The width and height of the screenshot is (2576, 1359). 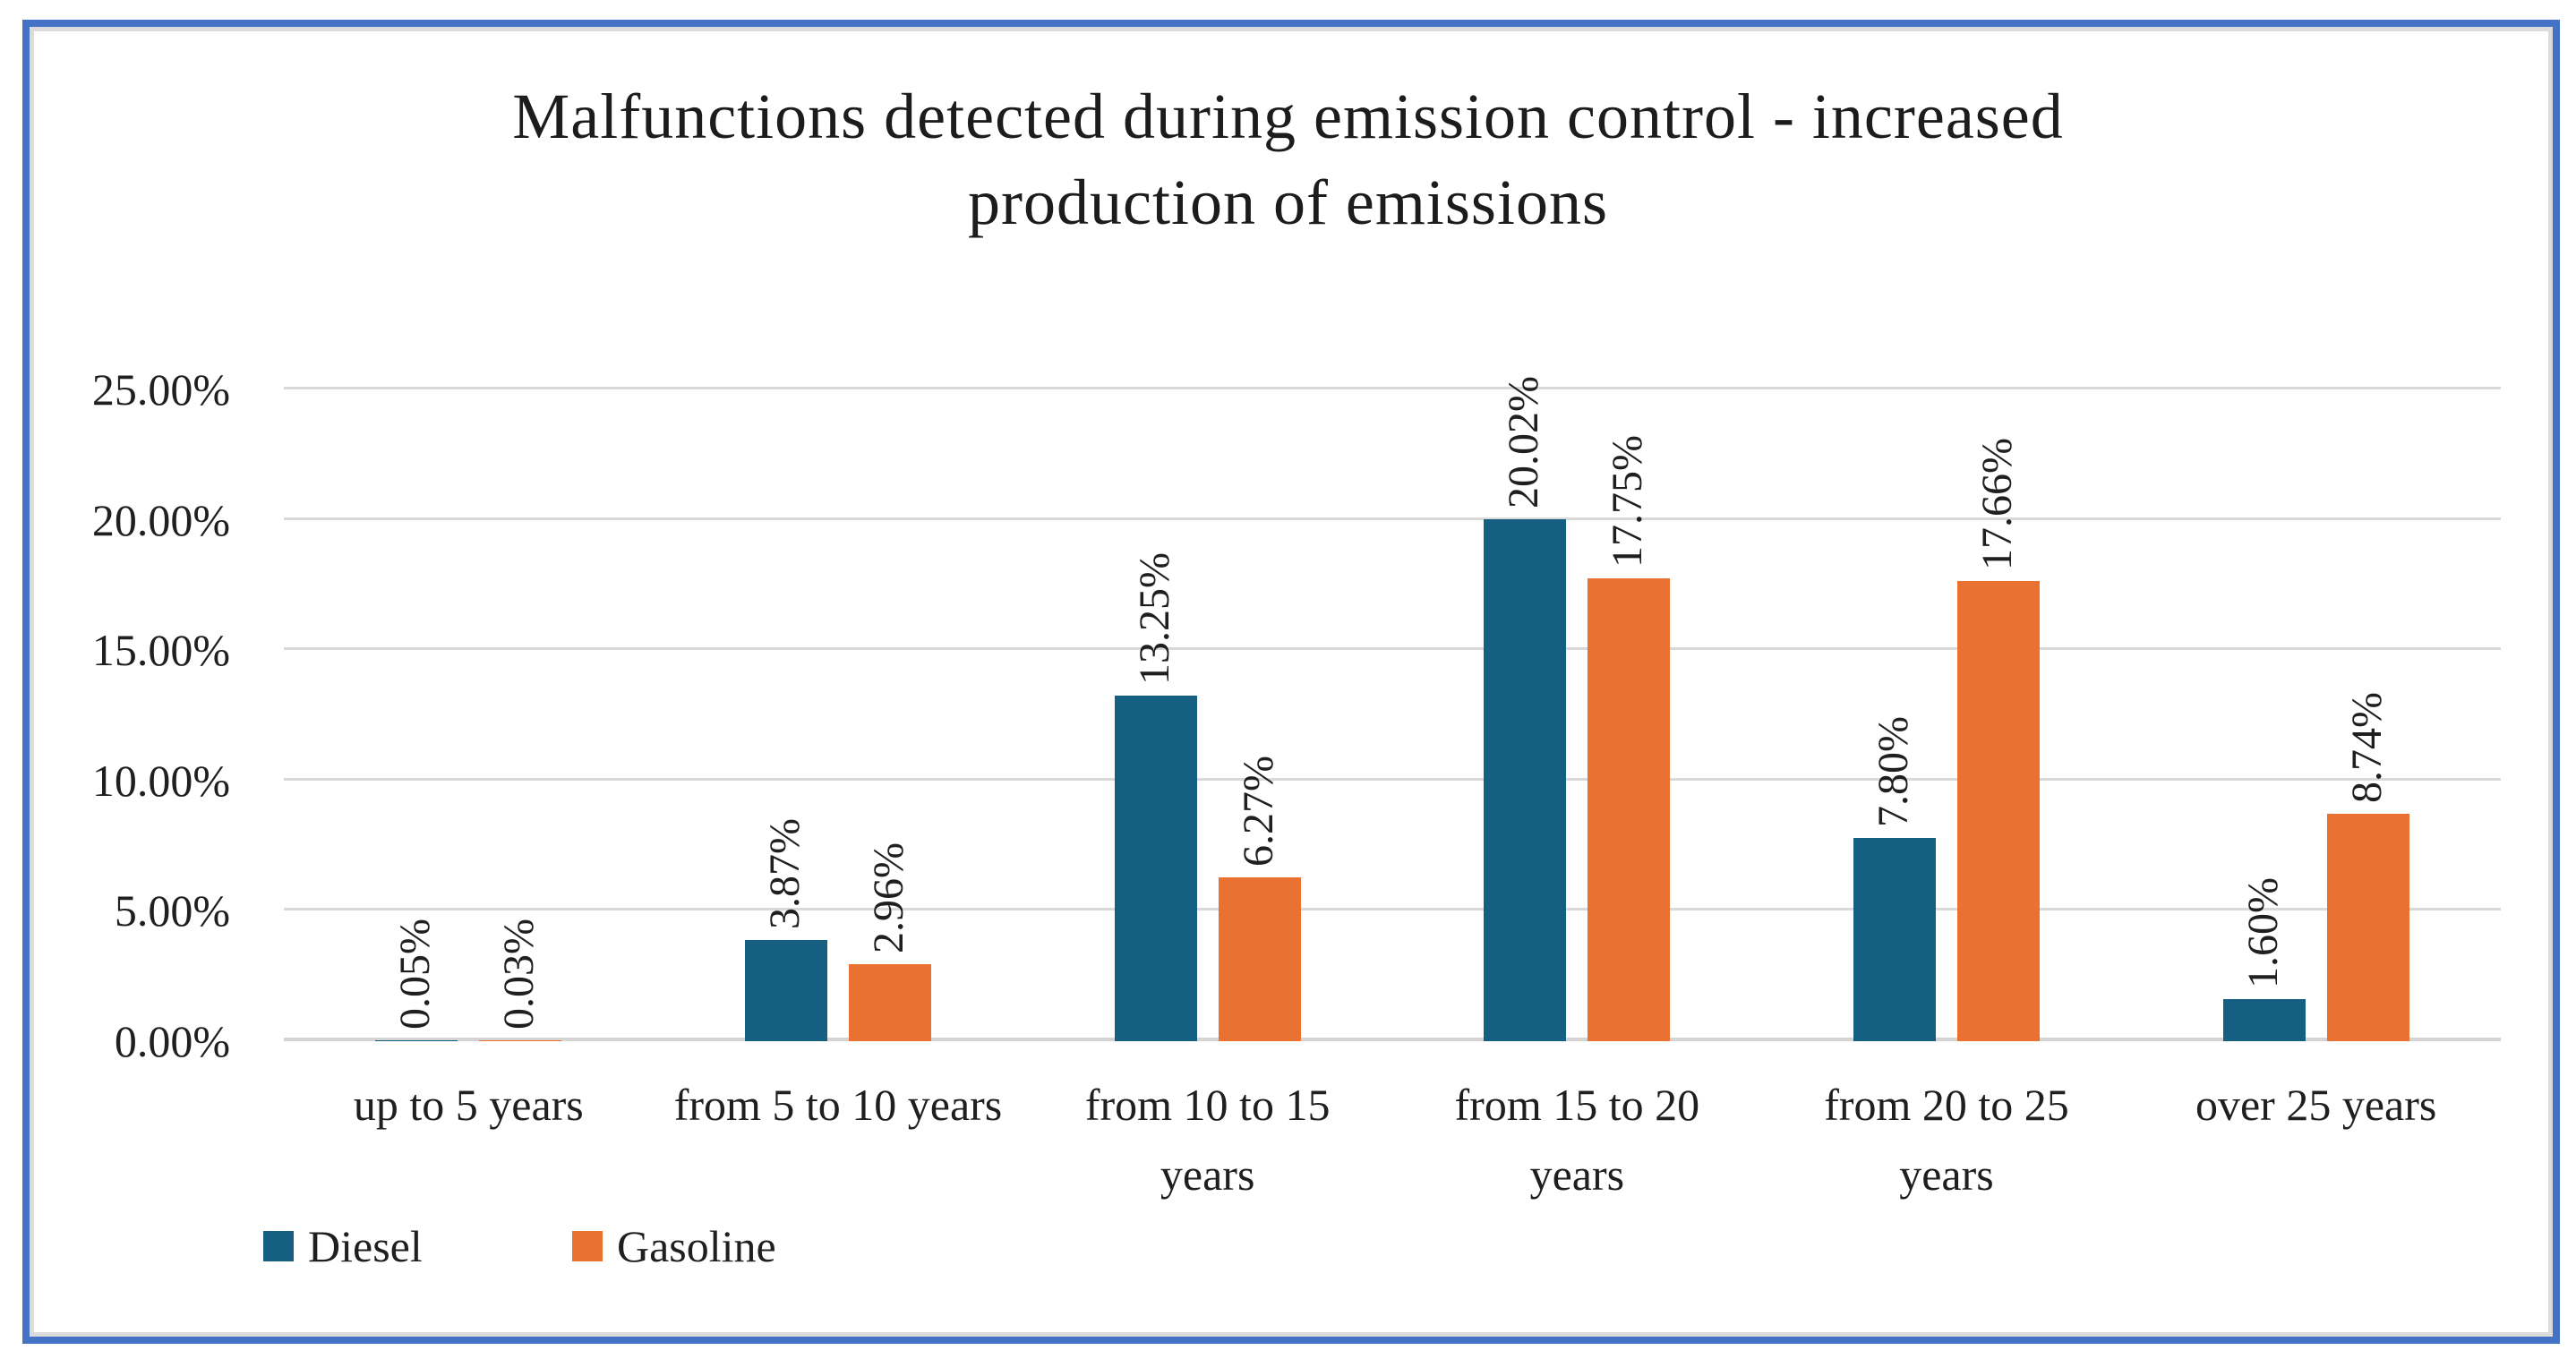 What do you see at coordinates (1893, 771) in the screenshot?
I see `data-label: 7.80%` at bounding box center [1893, 771].